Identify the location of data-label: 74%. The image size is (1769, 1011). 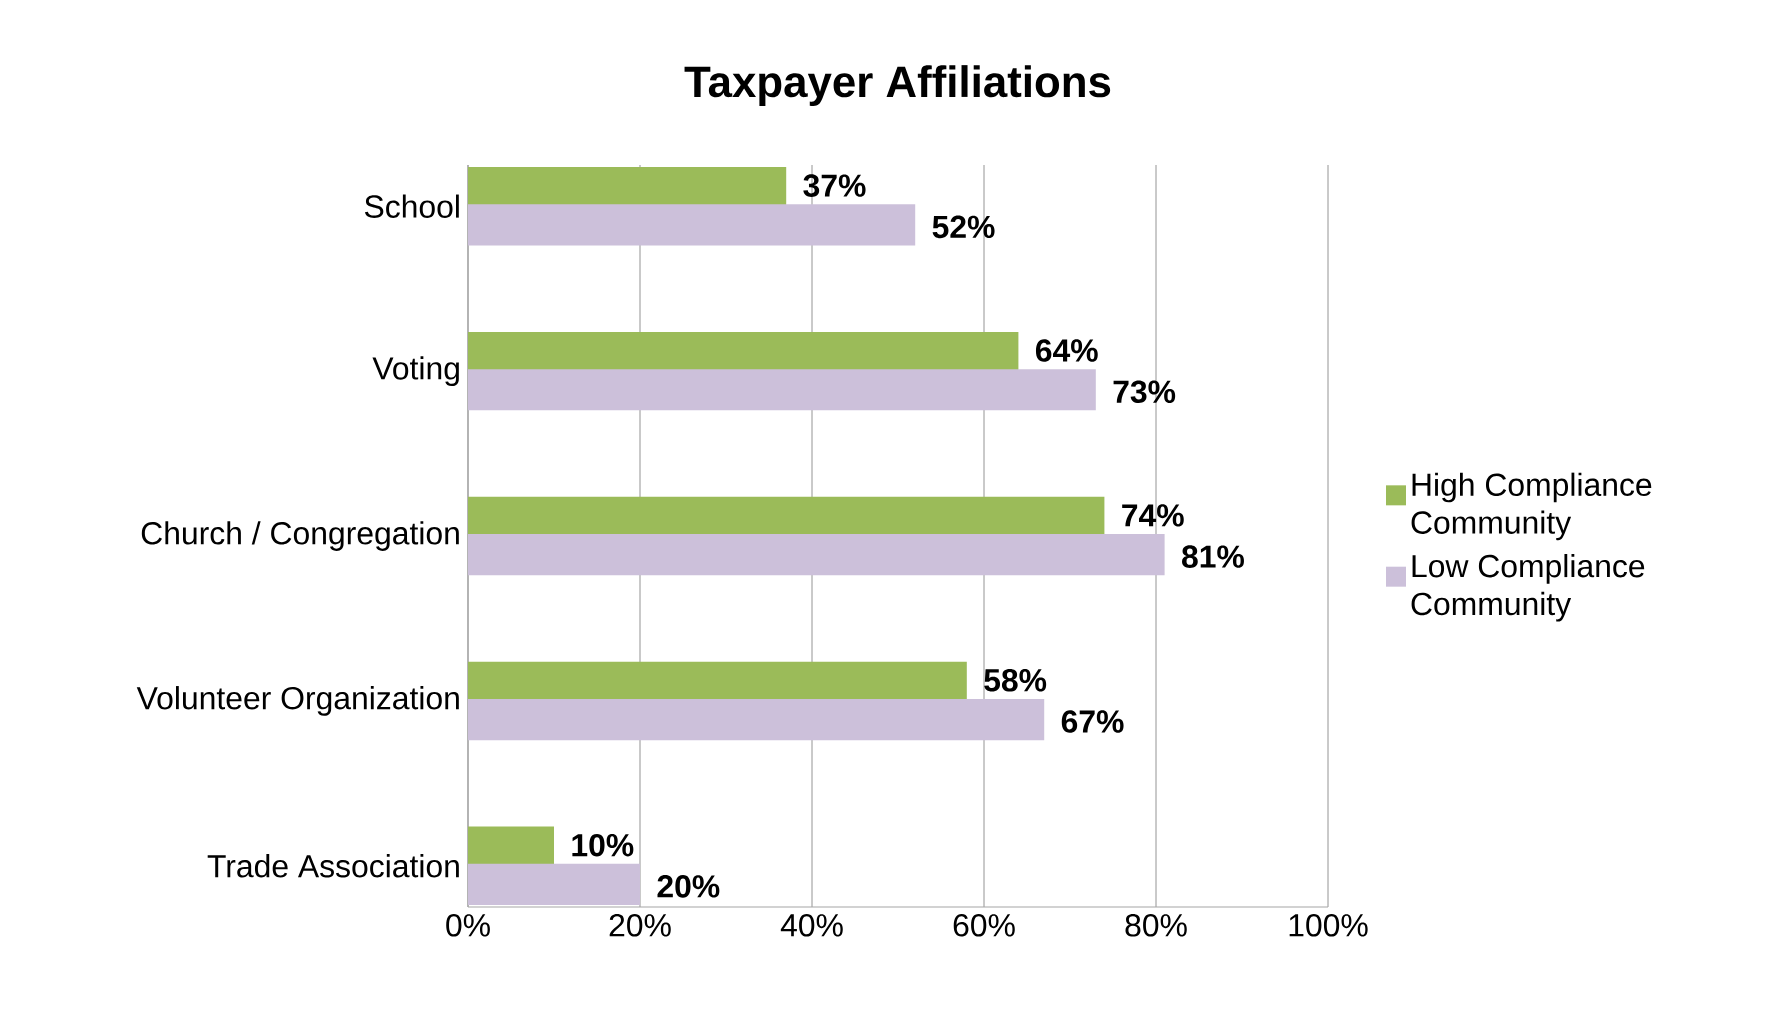
(1153, 515).